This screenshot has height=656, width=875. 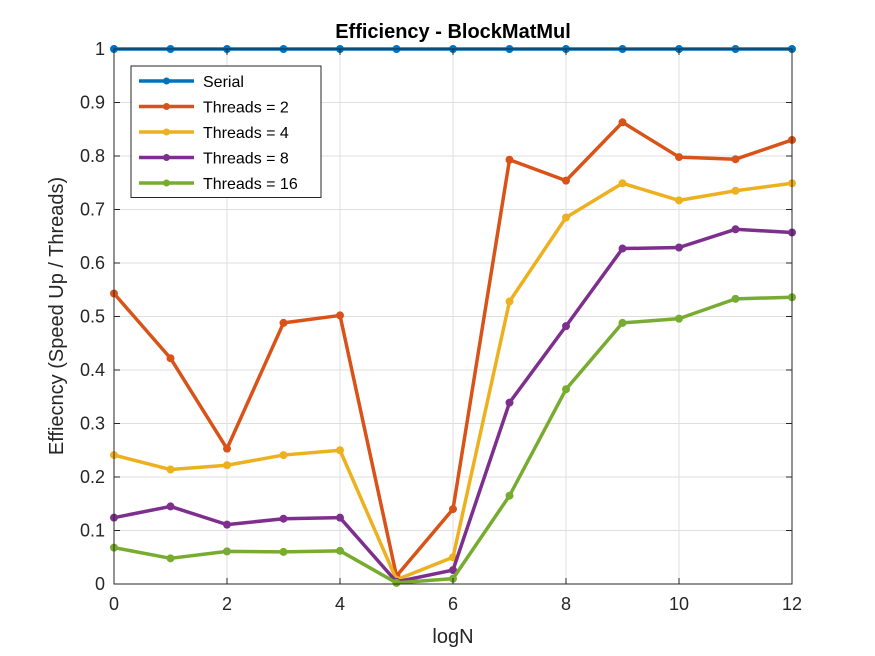 What do you see at coordinates (250, 184) in the screenshot?
I see `legend-label: Threads = 16` at bounding box center [250, 184].